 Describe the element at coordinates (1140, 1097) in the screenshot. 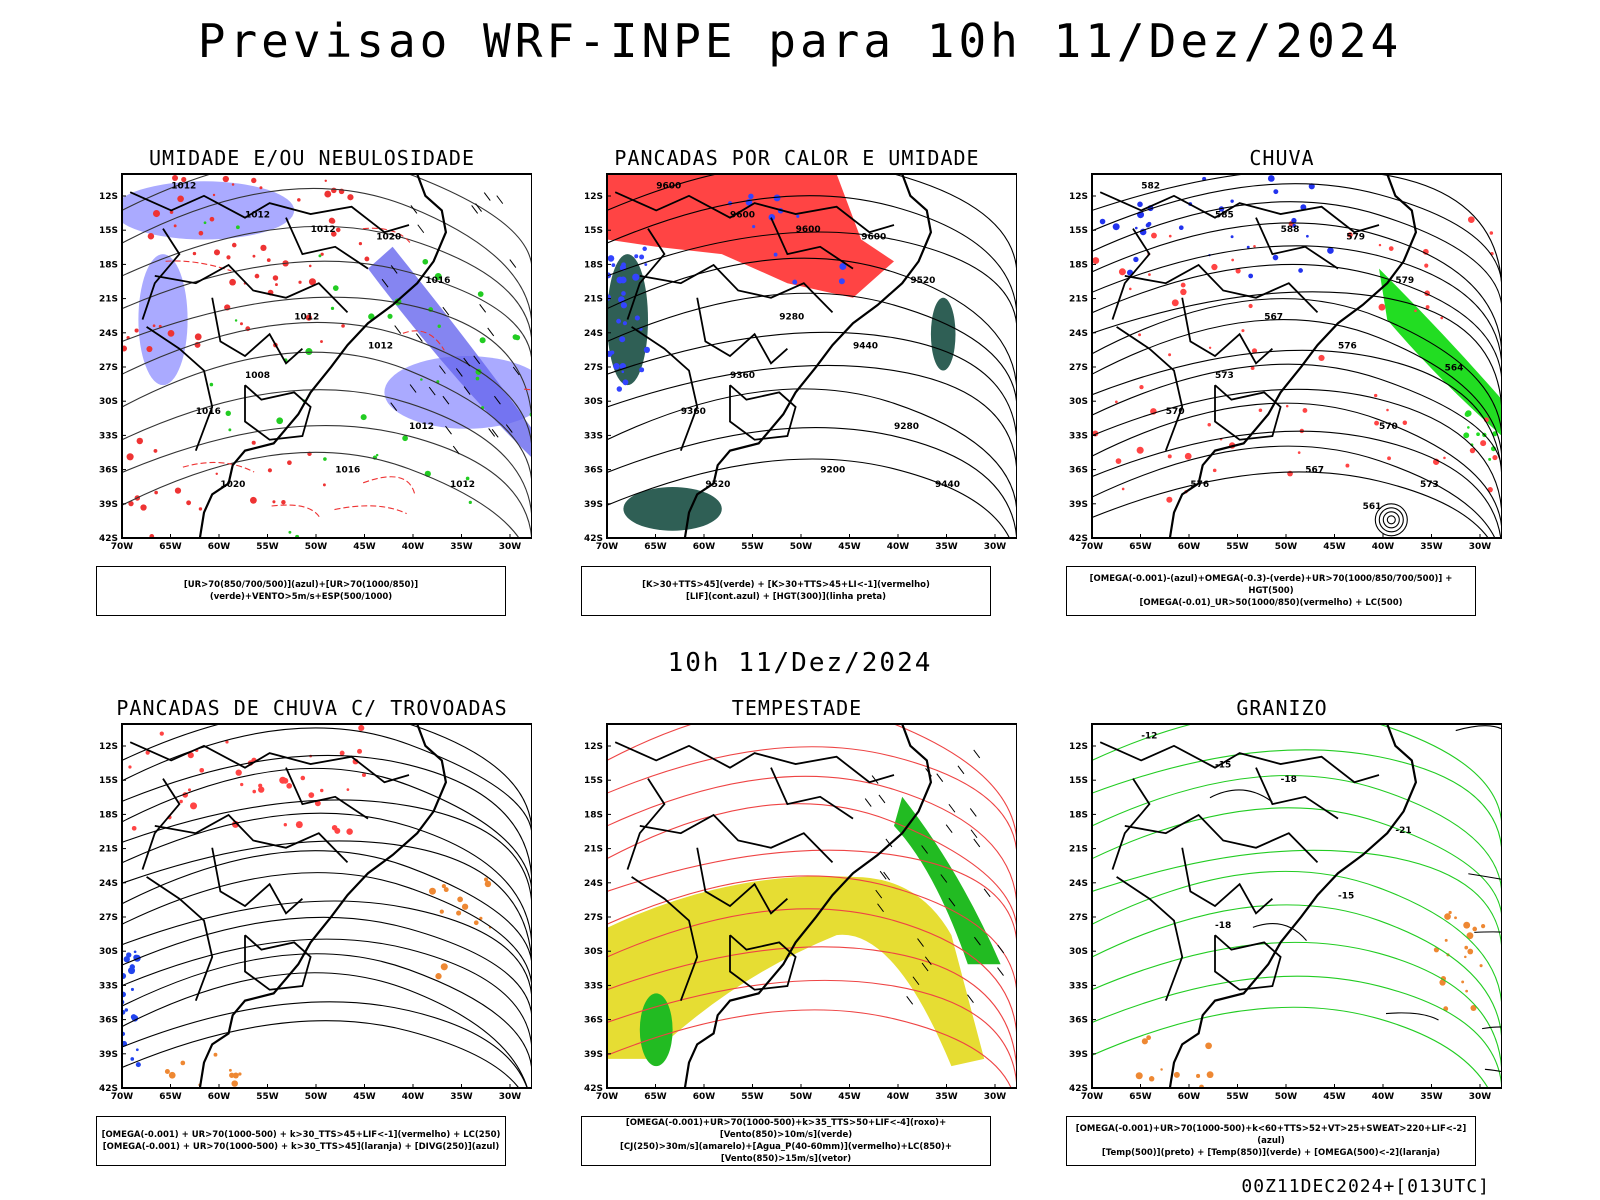

I see `lon-tick-label: 65W` at that location.